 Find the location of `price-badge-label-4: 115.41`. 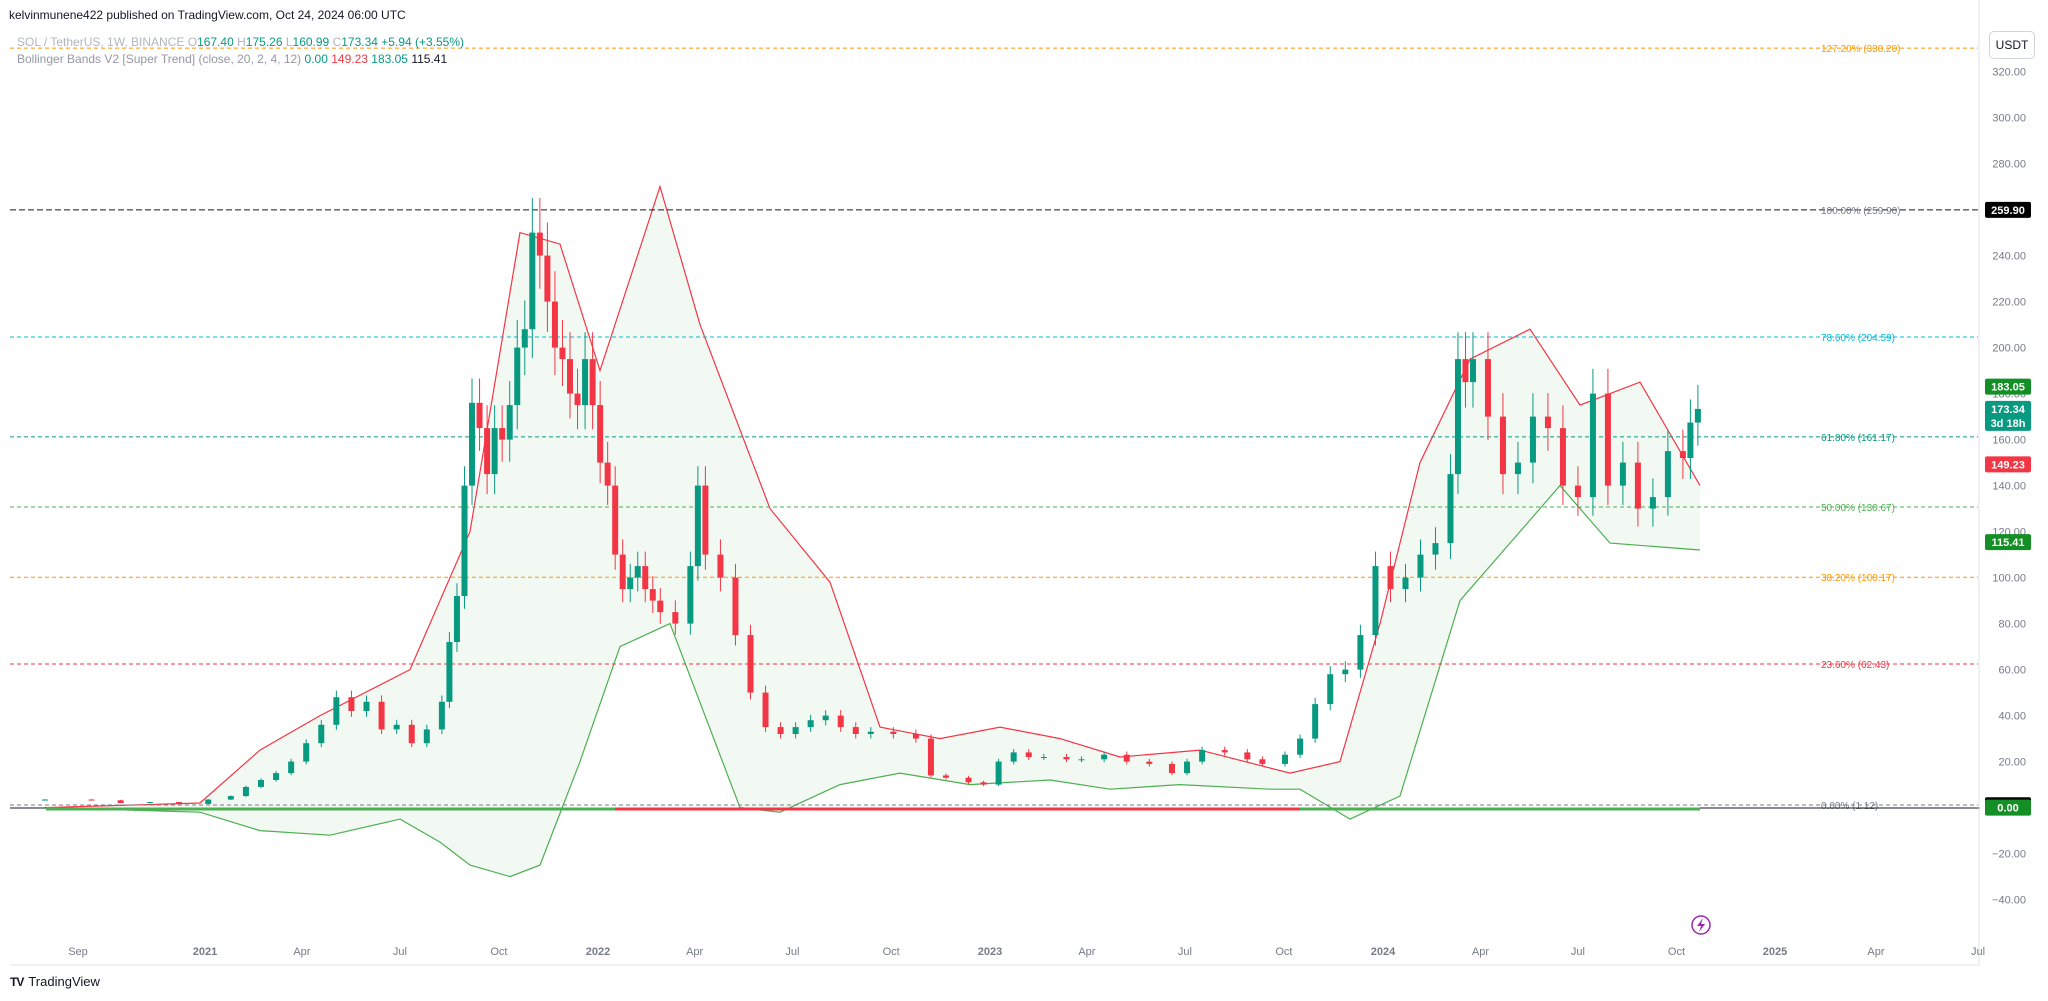

price-badge-label-4: 115.41 is located at coordinates (2007, 543).